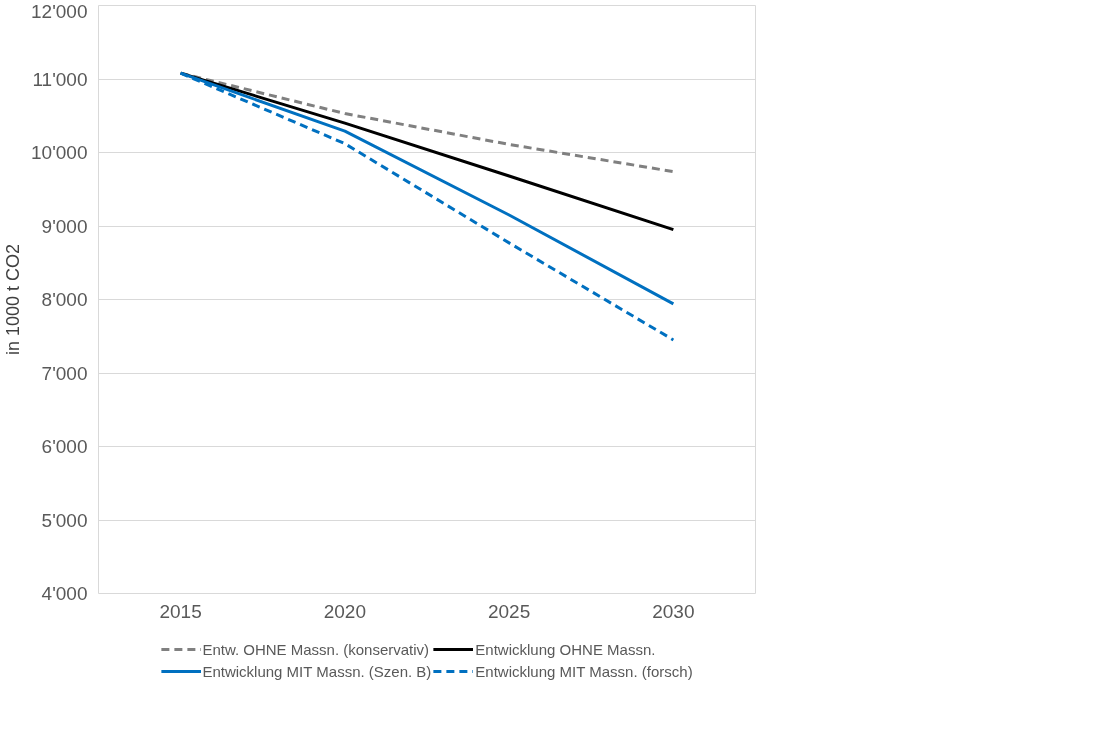 The width and height of the screenshot is (1111, 738). Describe the element at coordinates (509, 611) in the screenshot. I see `x-tick-label: 2025` at that location.